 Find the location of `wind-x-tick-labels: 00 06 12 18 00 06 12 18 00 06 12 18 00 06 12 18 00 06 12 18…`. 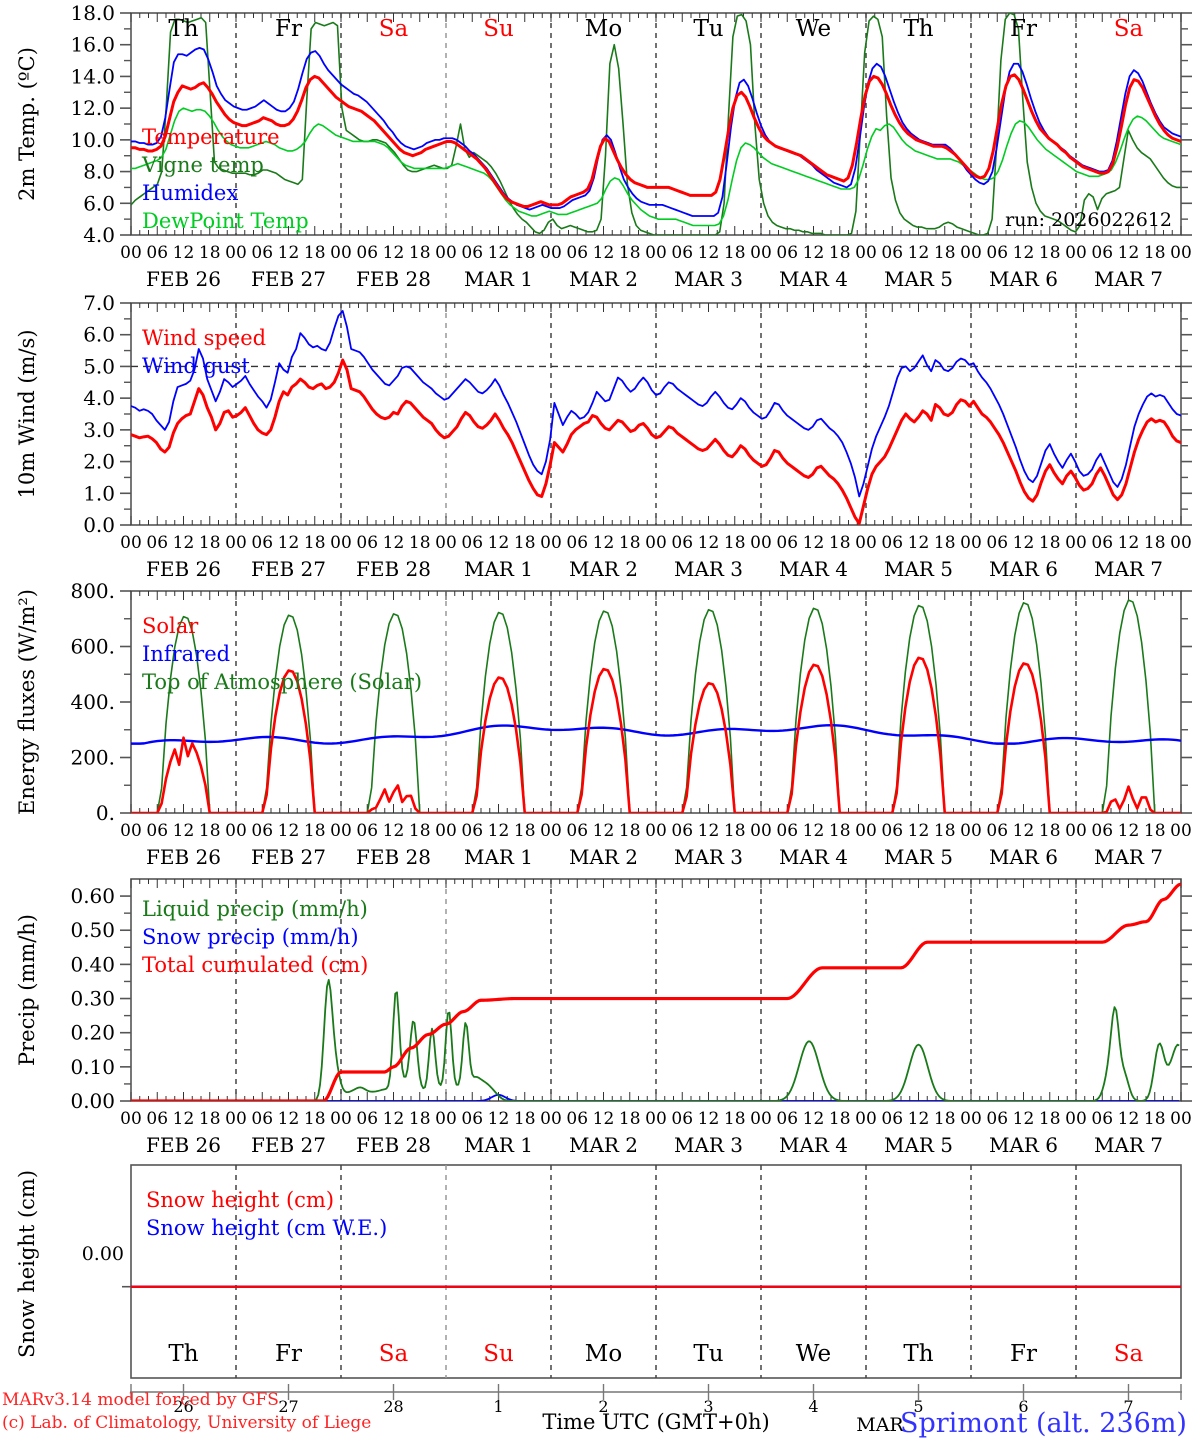

wind-x-tick-labels: 00 06 12 18 00 06 12 18 00 06 12 18 00 06 12 18 00 06 12 18… is located at coordinates (656, 557).